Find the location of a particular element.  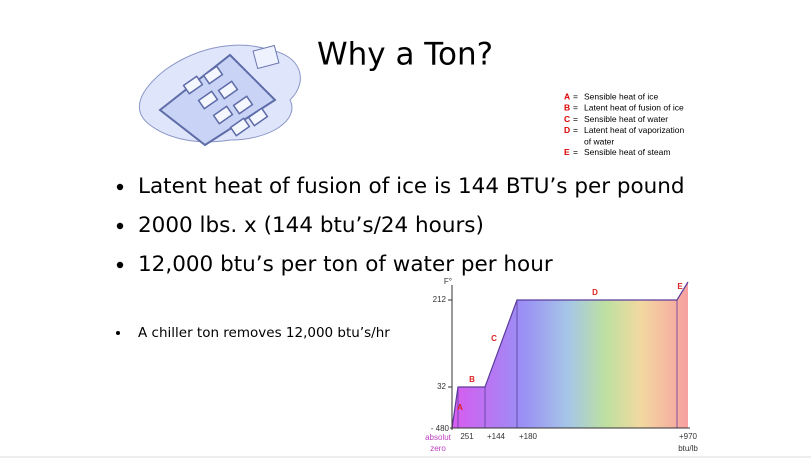

origin-label: absolut is located at coordinates (438, 437).